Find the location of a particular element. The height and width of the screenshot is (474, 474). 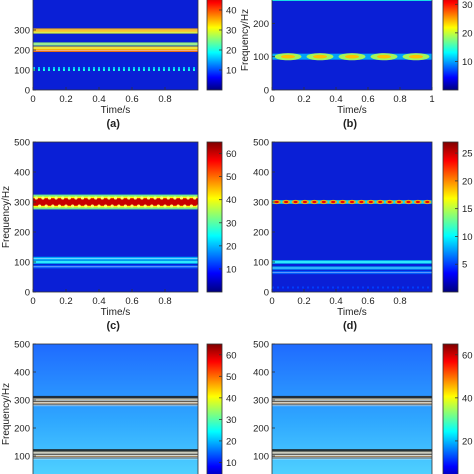

band-272hz is located at coordinates (352, 0).